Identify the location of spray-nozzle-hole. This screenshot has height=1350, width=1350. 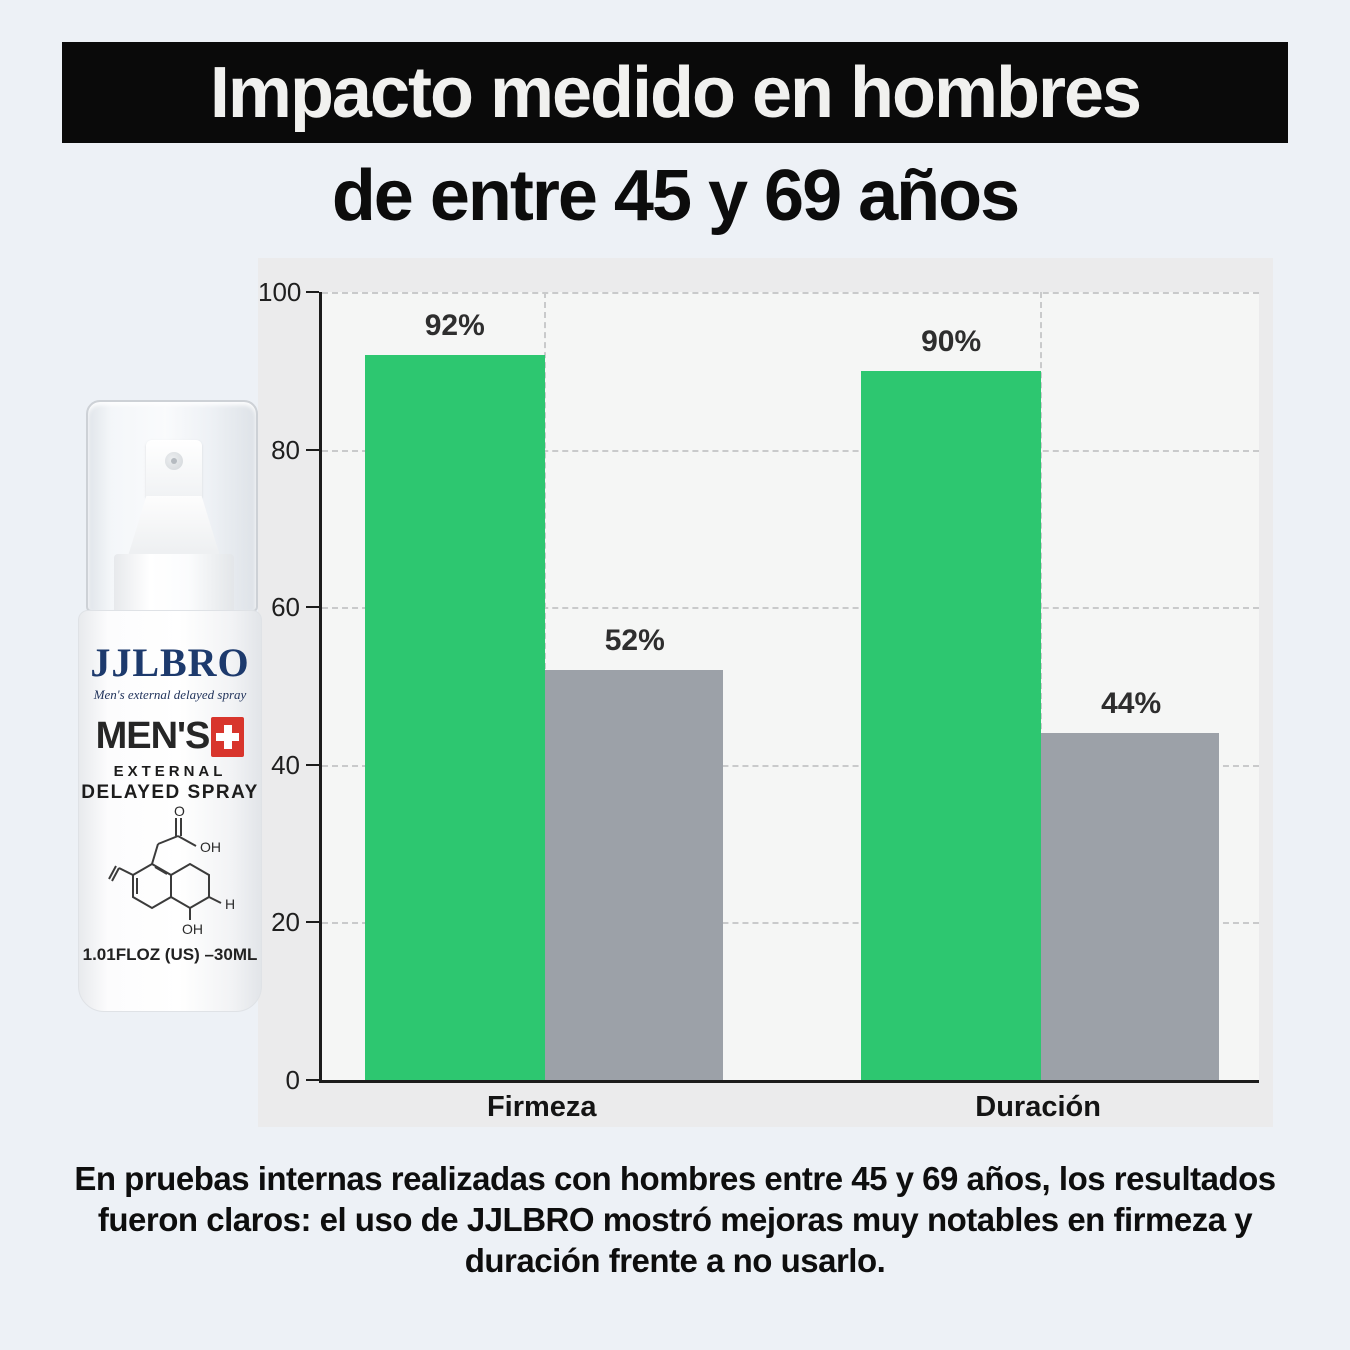
(174, 461).